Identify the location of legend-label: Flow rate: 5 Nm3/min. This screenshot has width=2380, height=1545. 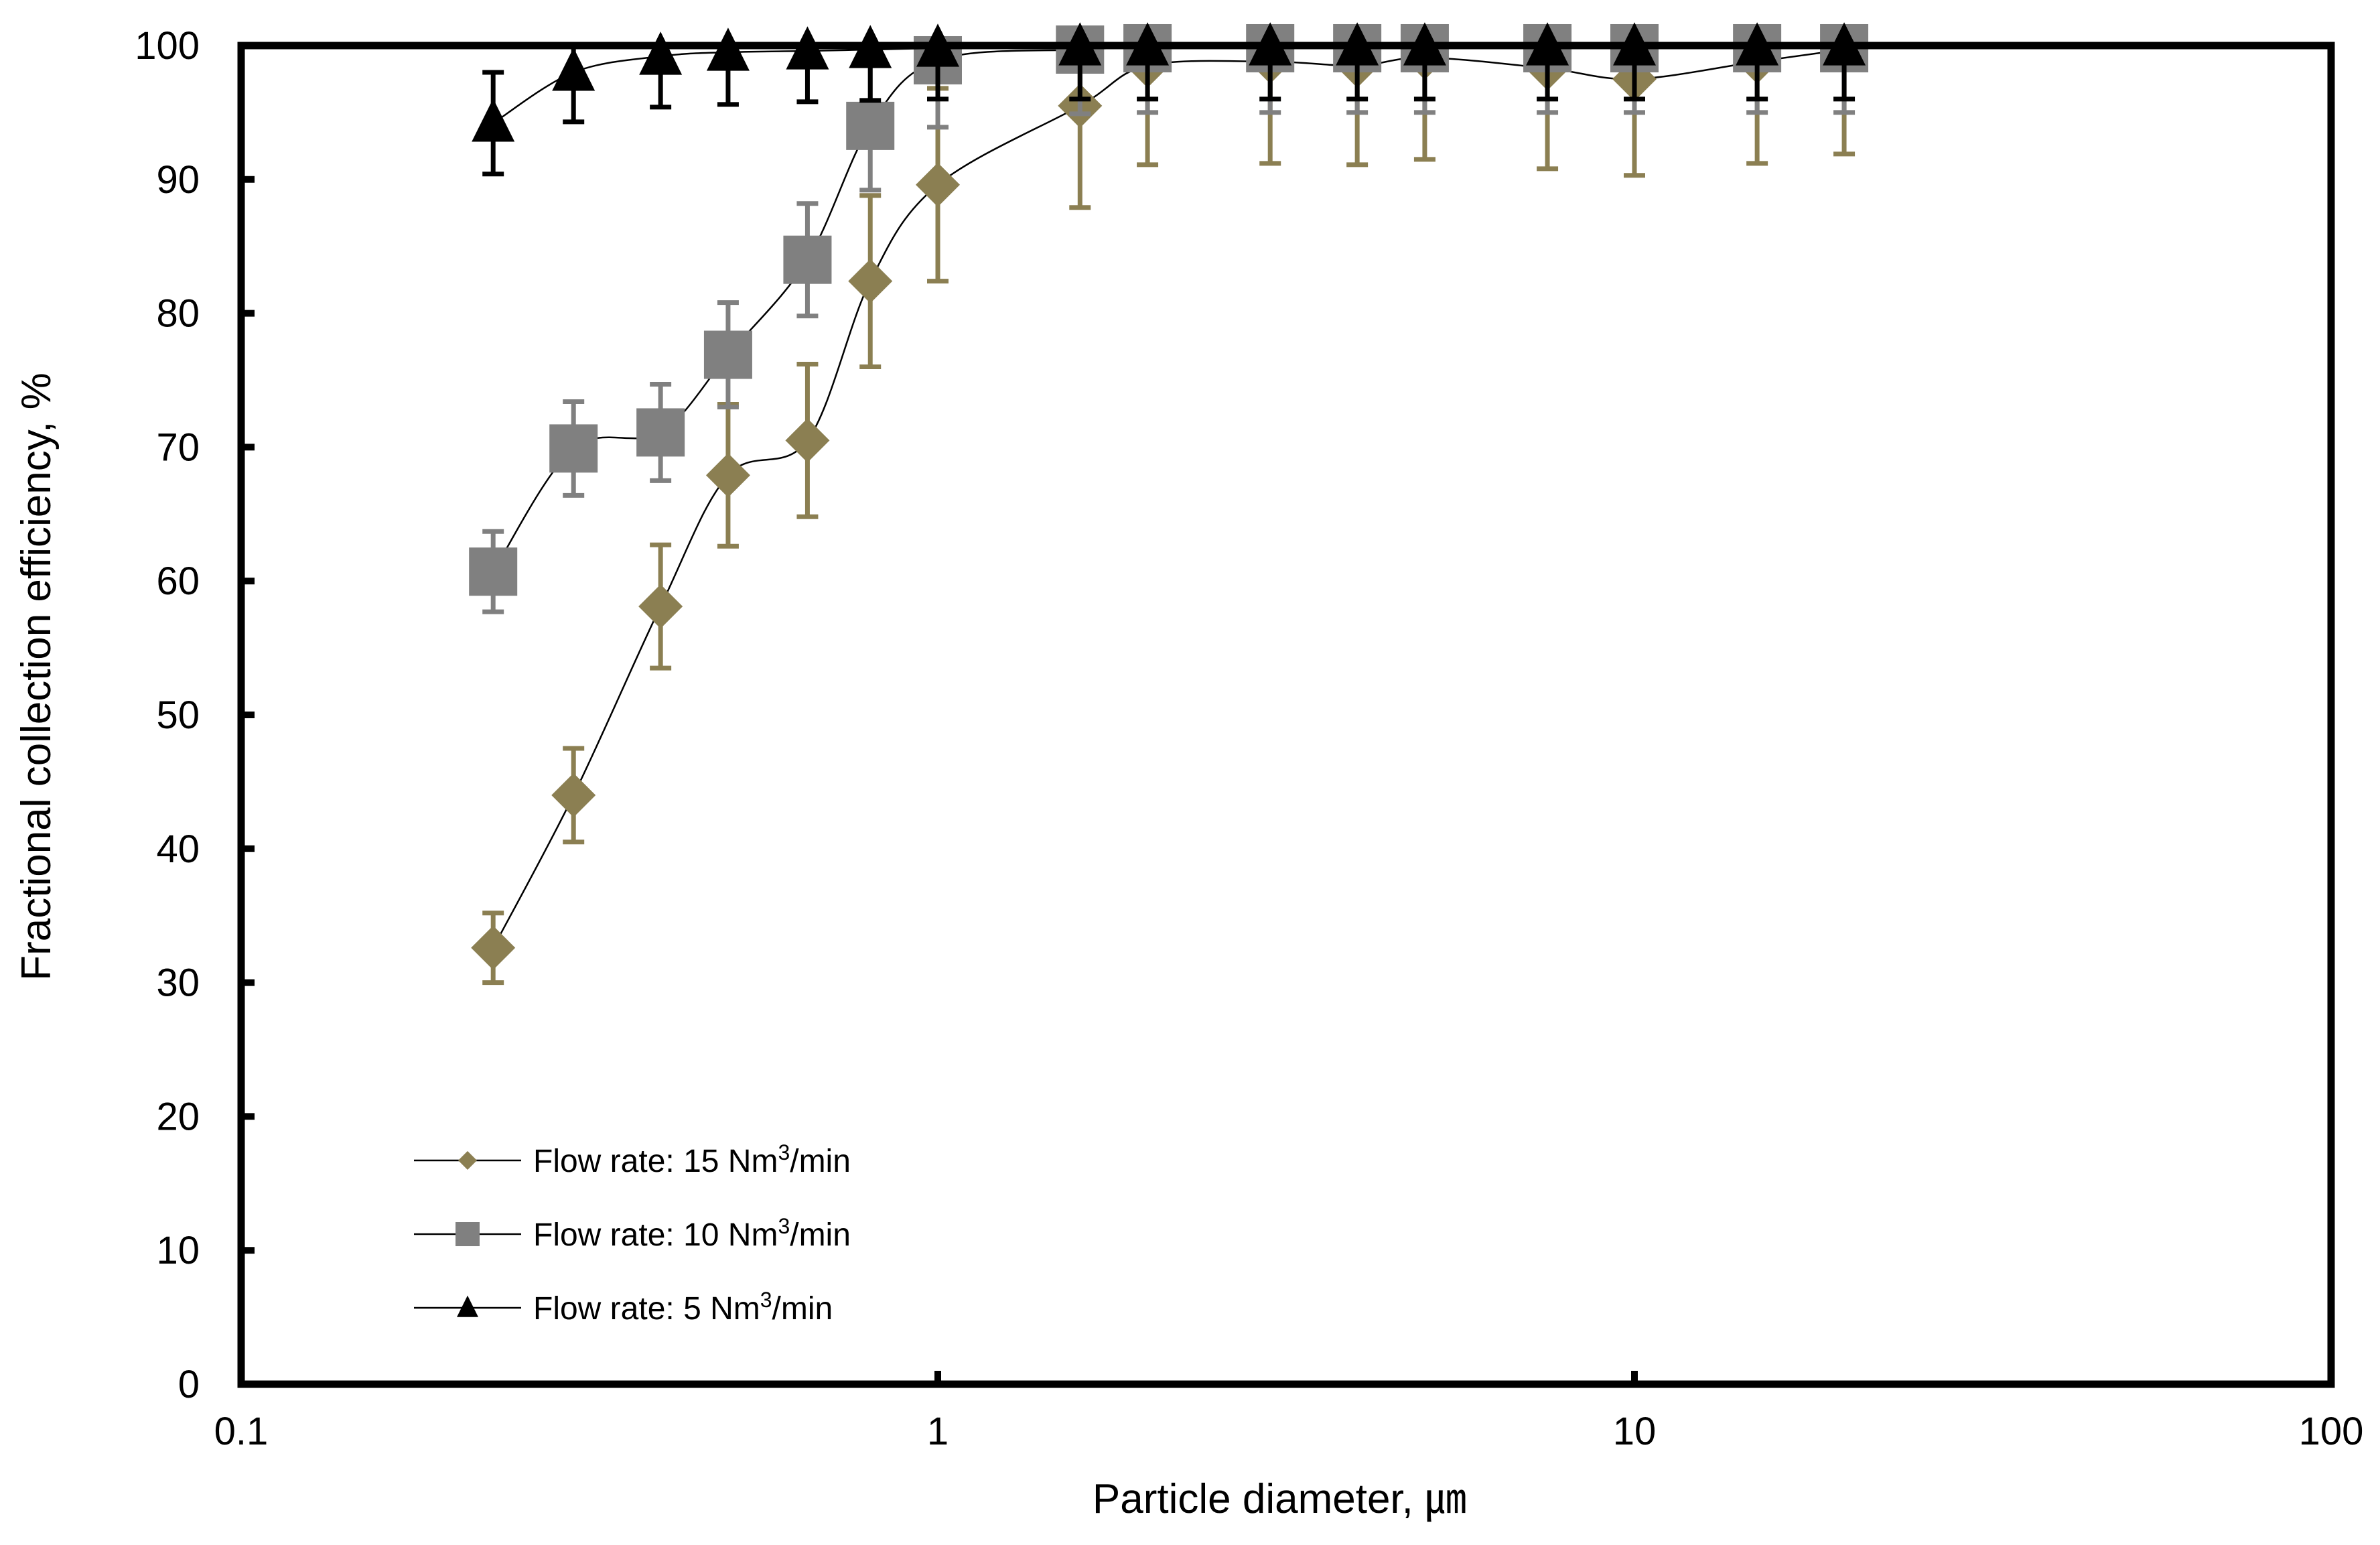
(683, 1307).